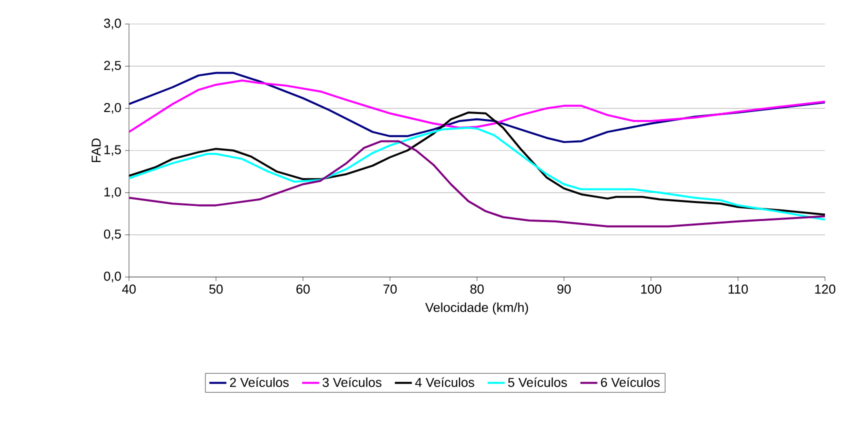 The width and height of the screenshot is (866, 432). I want to click on y-axis-title: FAD, so click(96, 150).